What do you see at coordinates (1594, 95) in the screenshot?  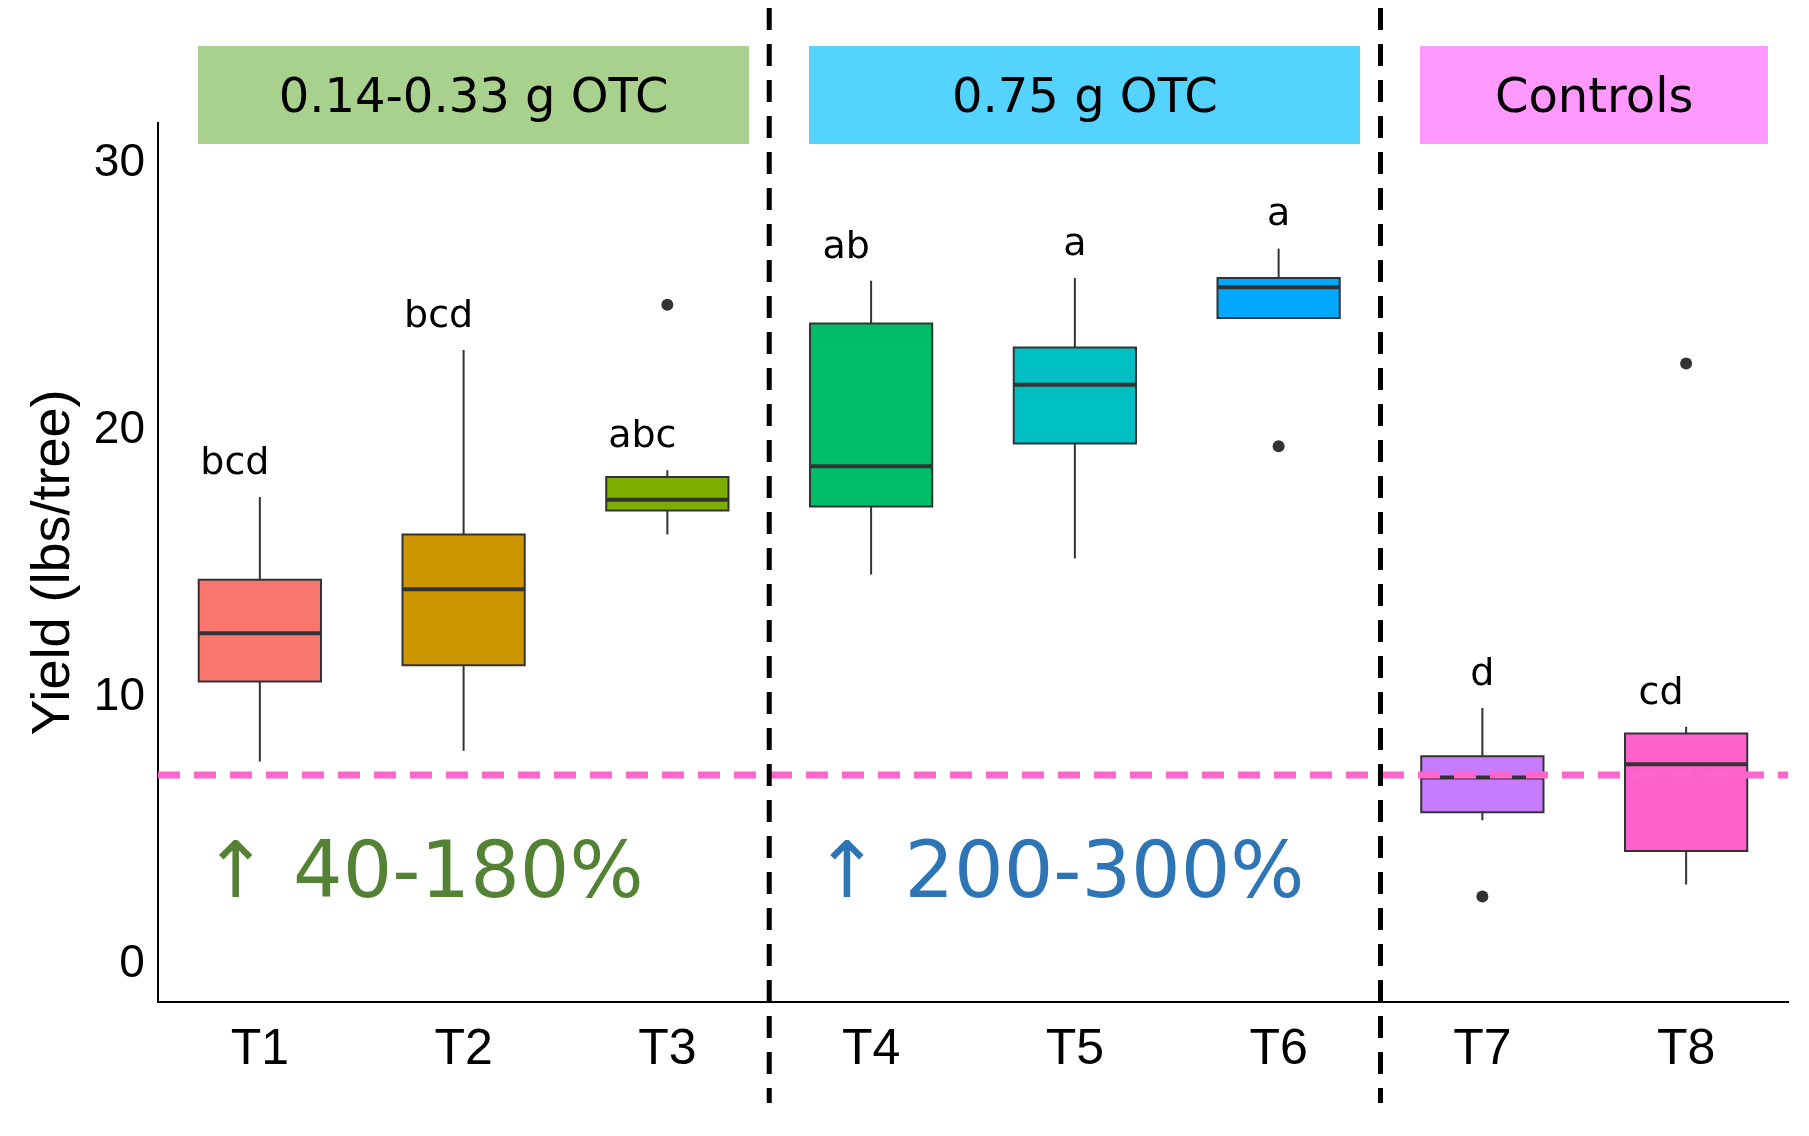 I see `annotation: Controls` at bounding box center [1594, 95].